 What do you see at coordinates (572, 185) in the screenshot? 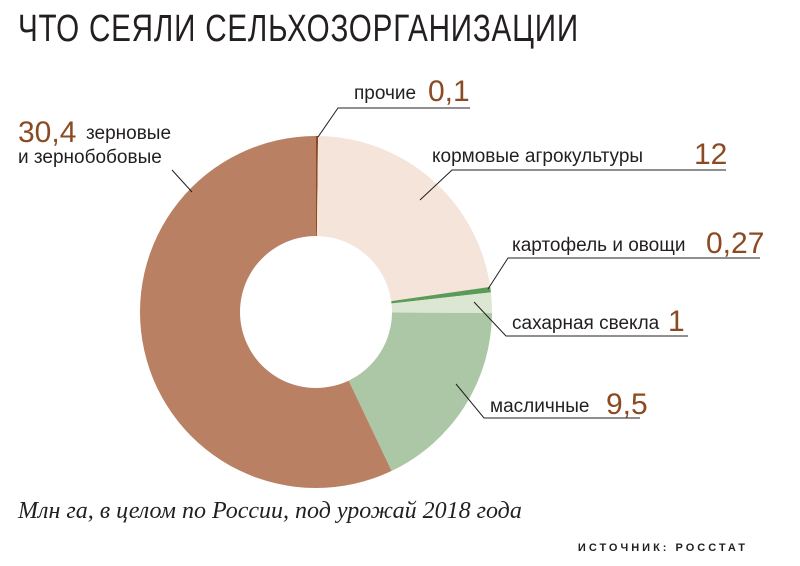
I see `leader-fodder` at bounding box center [572, 185].